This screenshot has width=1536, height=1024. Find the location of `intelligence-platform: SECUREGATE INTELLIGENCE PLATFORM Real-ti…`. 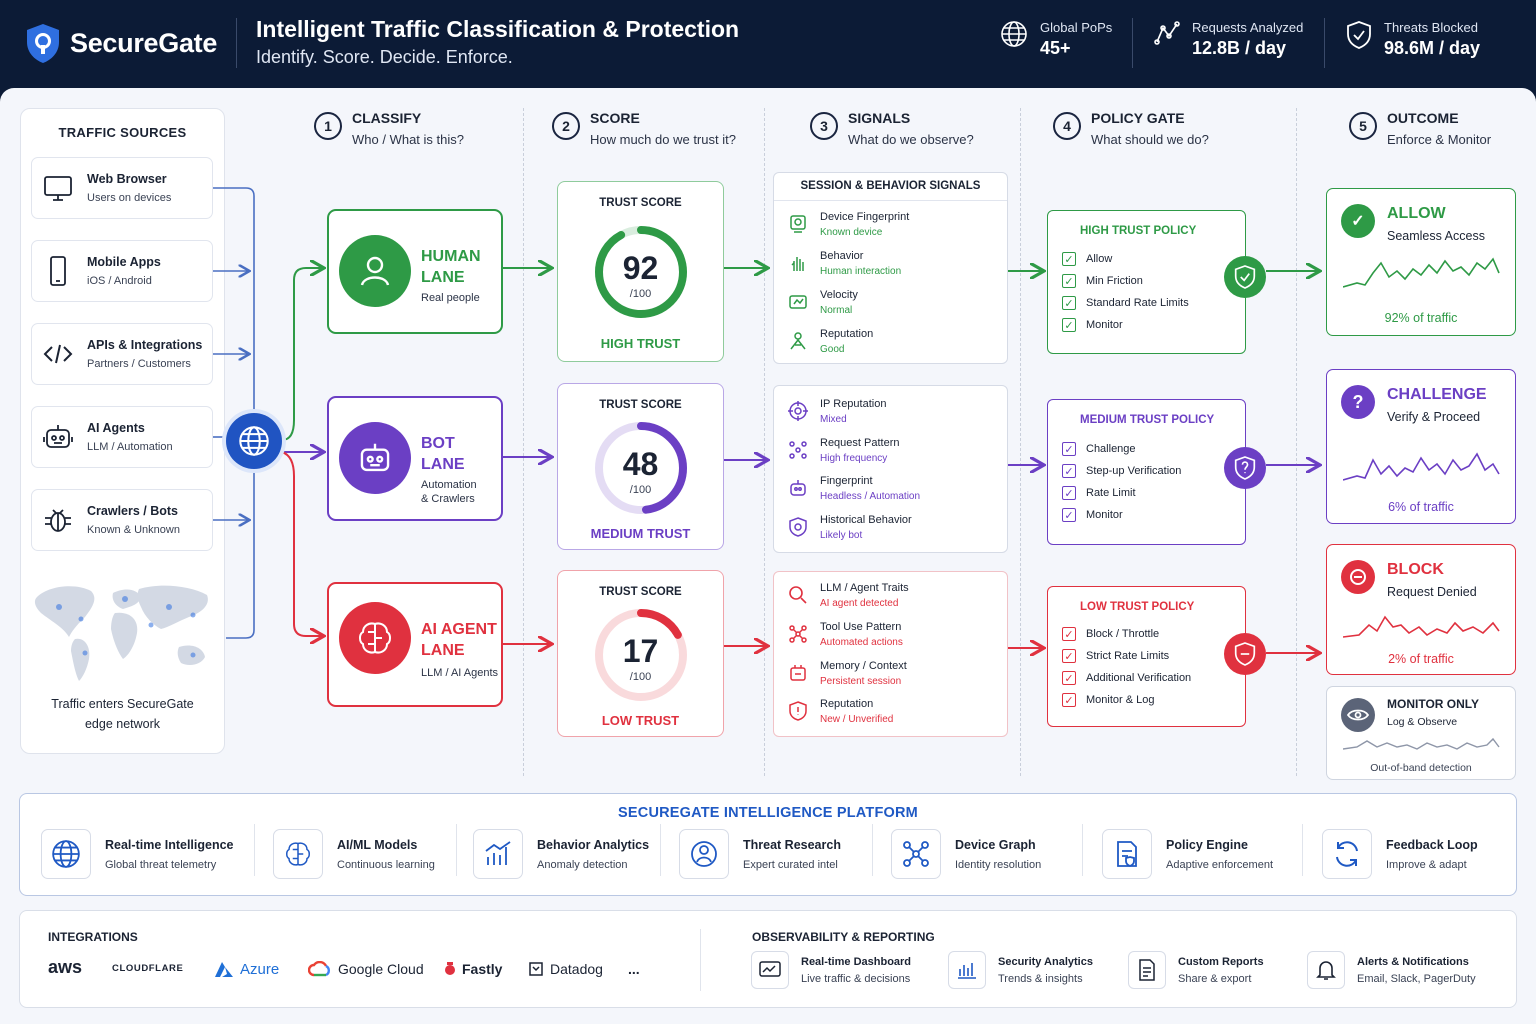

intelligence-platform: SECUREGATE INTELLIGENCE PLATFORM Real-ti… is located at coordinates (768, 844).